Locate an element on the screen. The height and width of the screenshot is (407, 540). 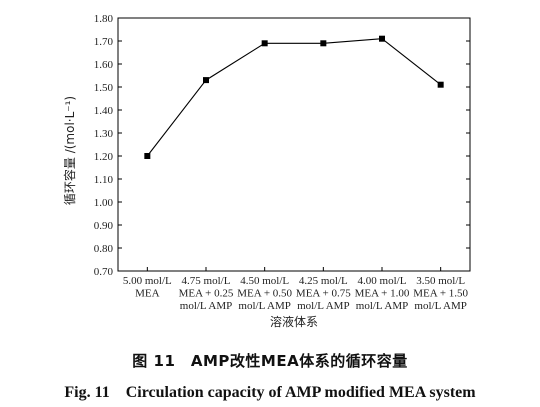
y-tick-label: 0.90 is located at coordinates (104, 226).